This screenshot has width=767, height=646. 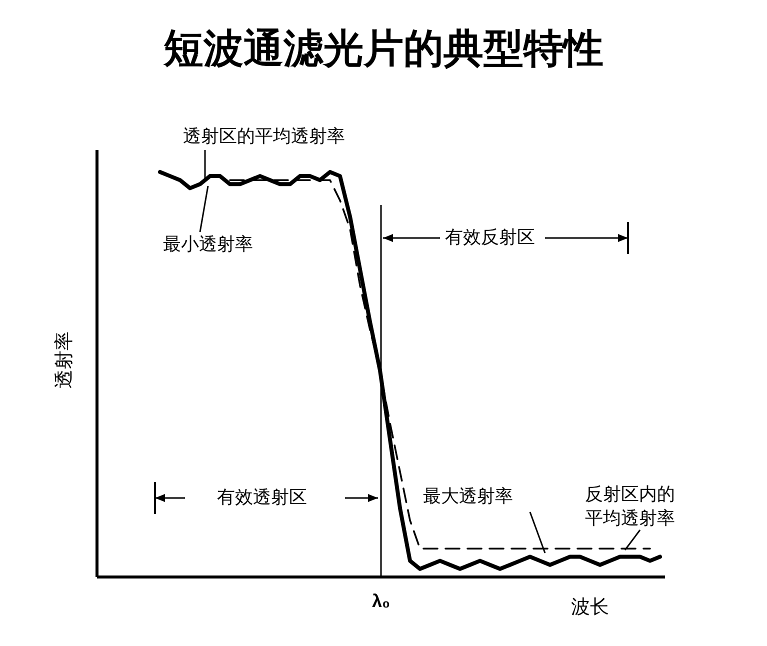 What do you see at coordinates (264, 136) in the screenshot?
I see `text: 透射区的平均透射率` at bounding box center [264, 136].